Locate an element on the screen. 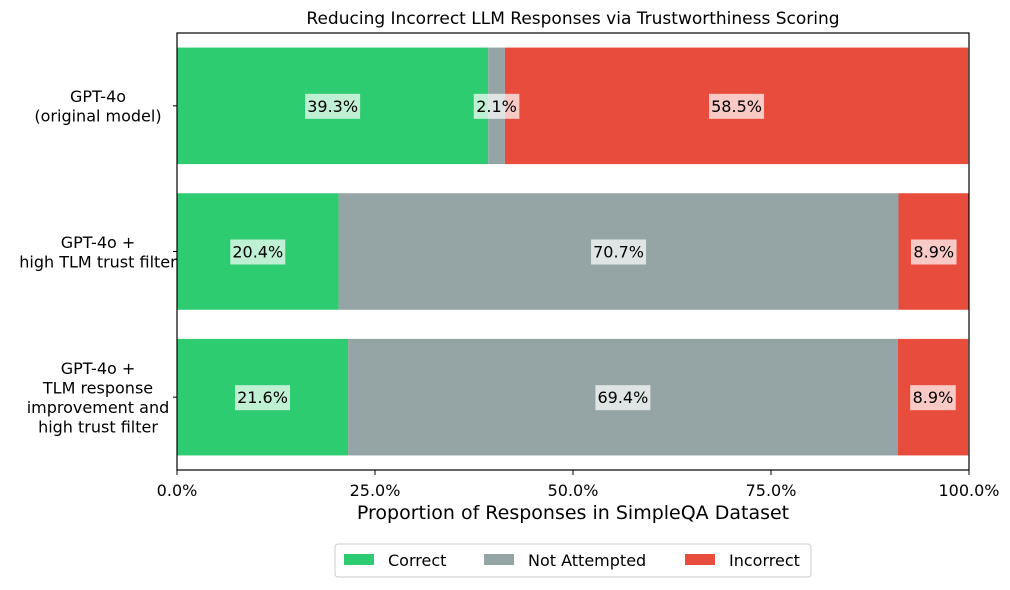  data-label: 39.3% is located at coordinates (332, 106).